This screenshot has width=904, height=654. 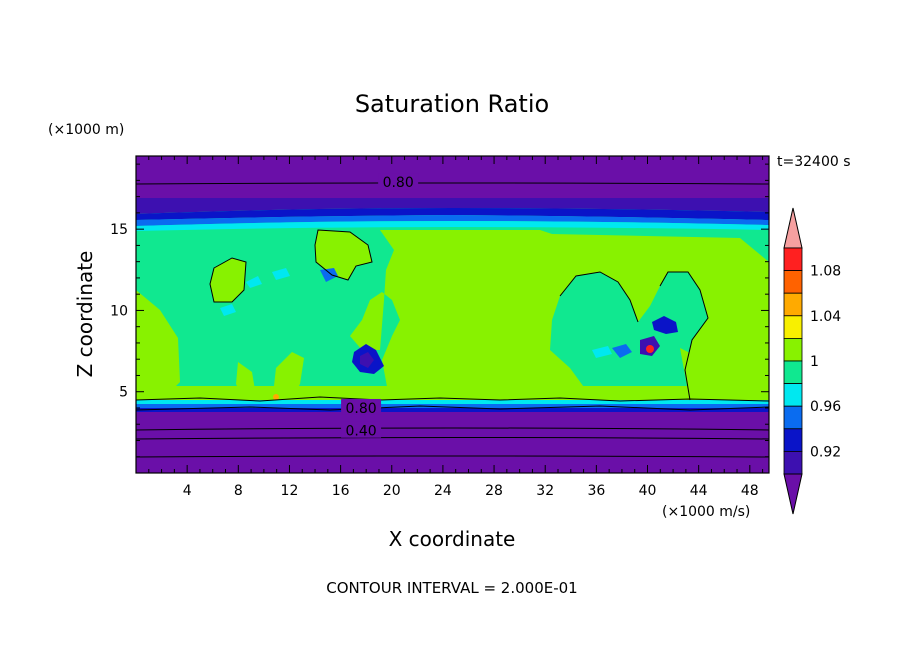 What do you see at coordinates (452, 399) in the screenshot?
I see `contour-100-lower` at bounding box center [452, 399].